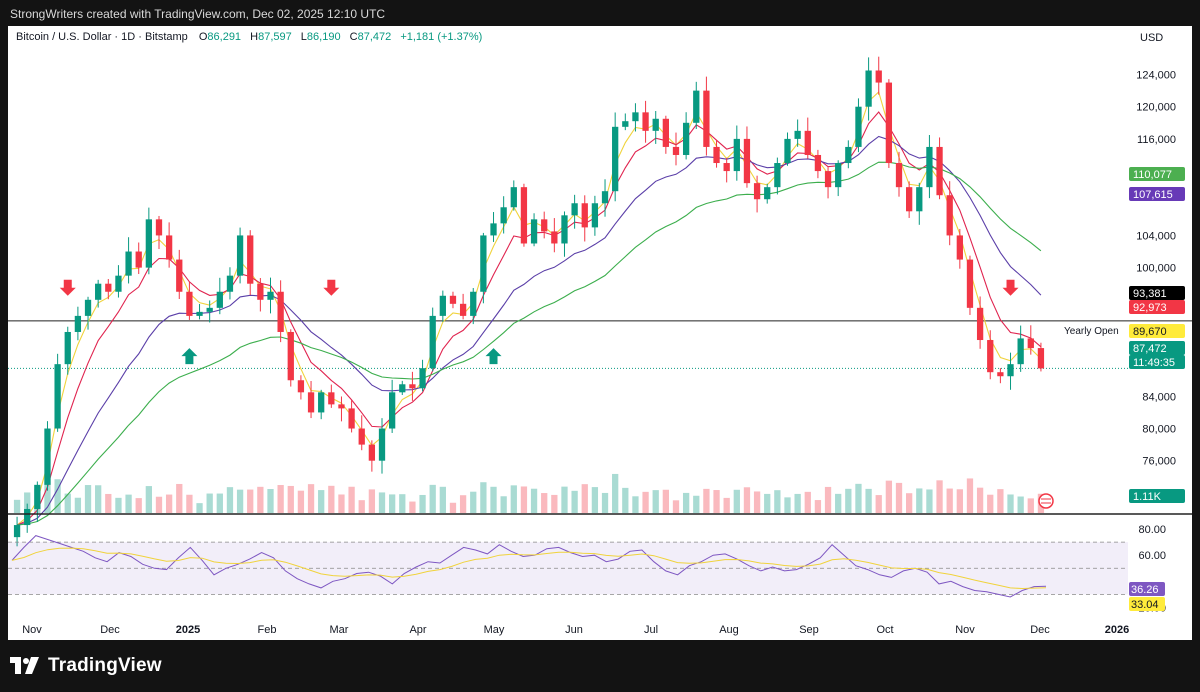  I want to click on yearly-open-line: Yearly Open, so click(600, 344).